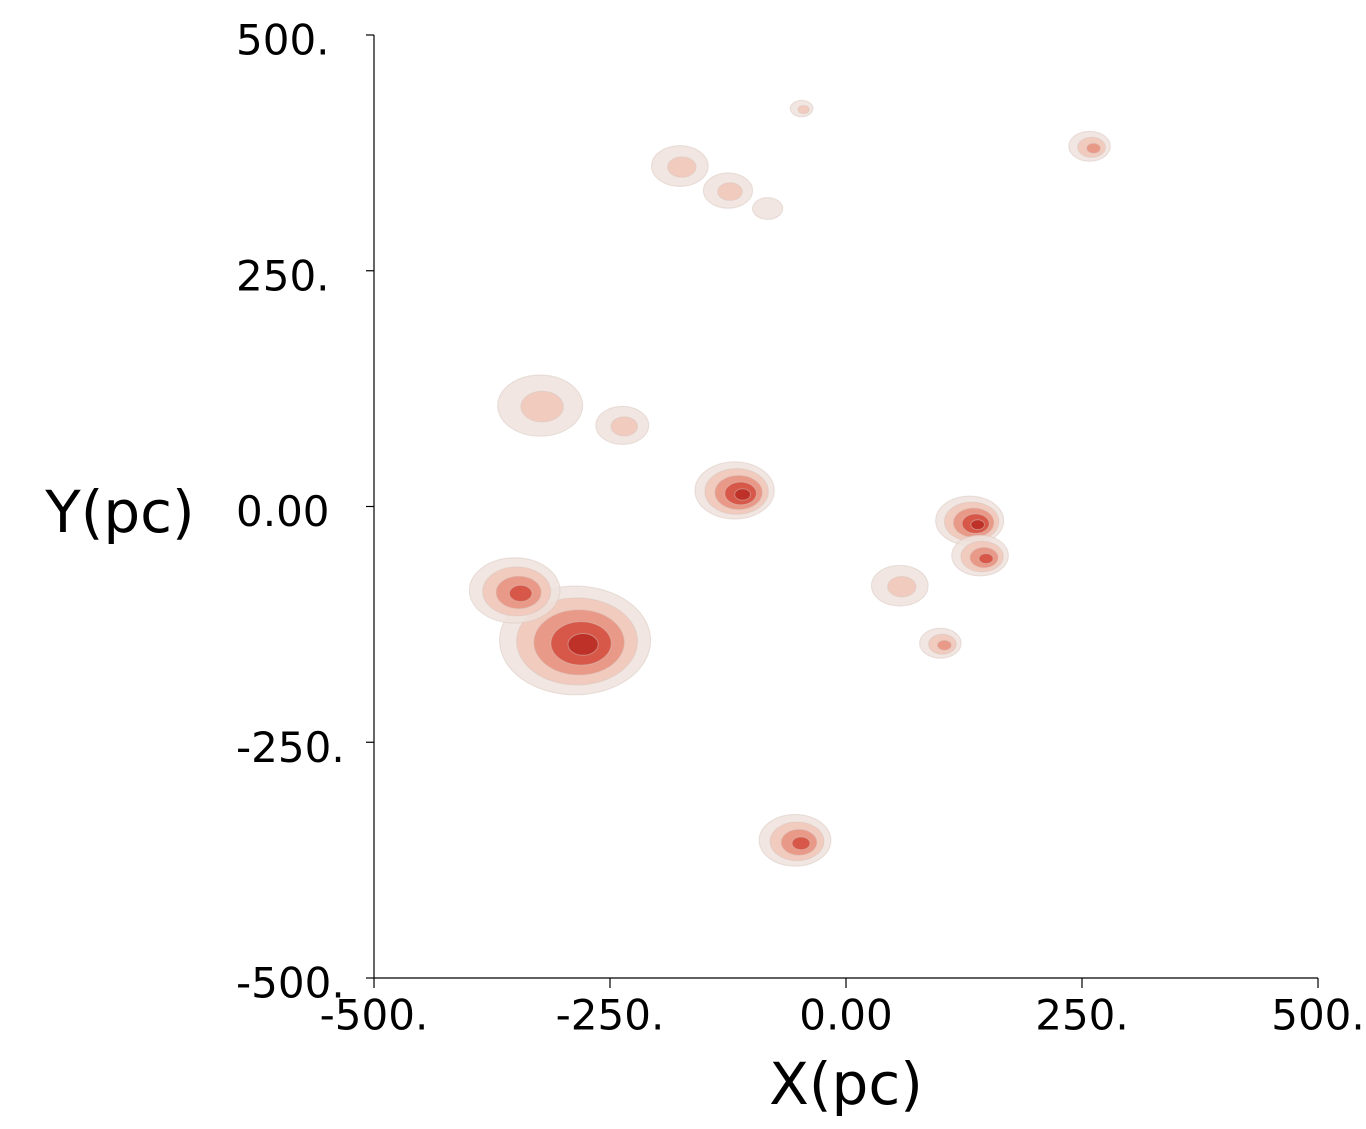  I want to click on y-axis-title: Y(pc), so click(119, 512).